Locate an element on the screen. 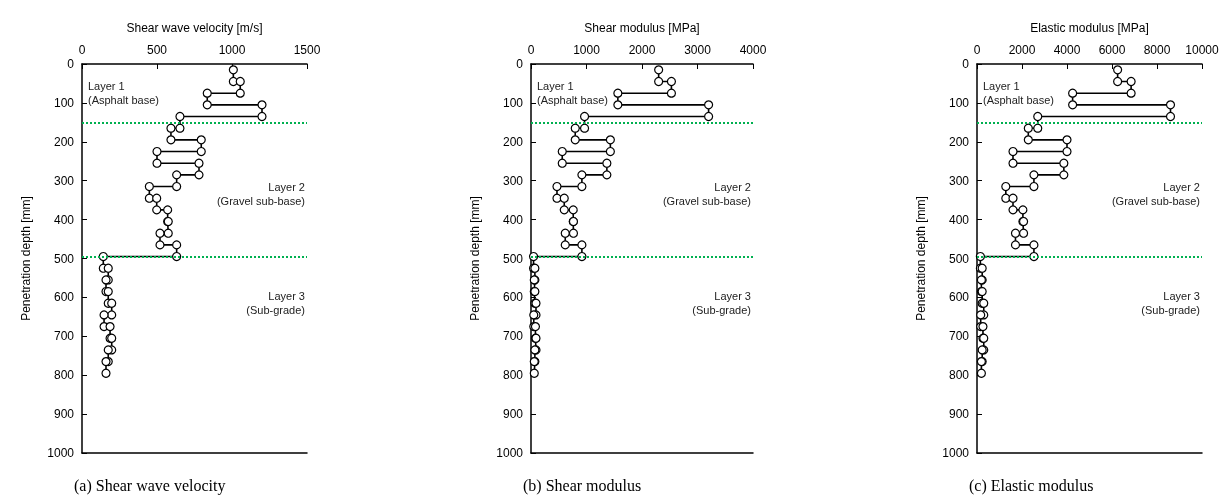 The height and width of the screenshot is (497, 1227). text: (a) Shear wave velocity is located at coordinates (150, 485).